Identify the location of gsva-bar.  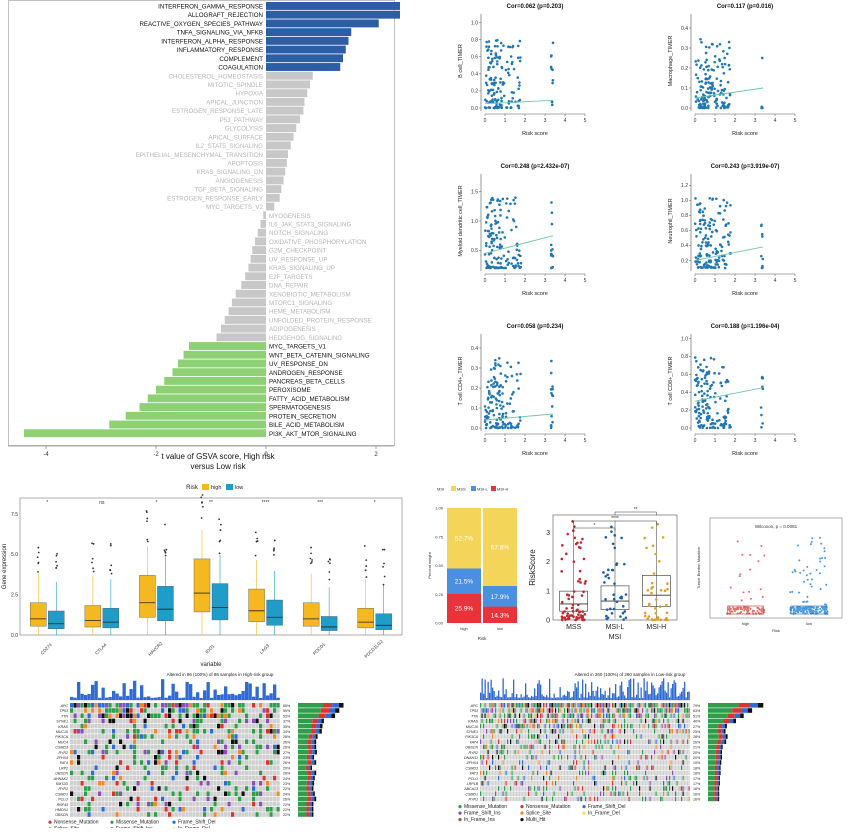
(245, 320).